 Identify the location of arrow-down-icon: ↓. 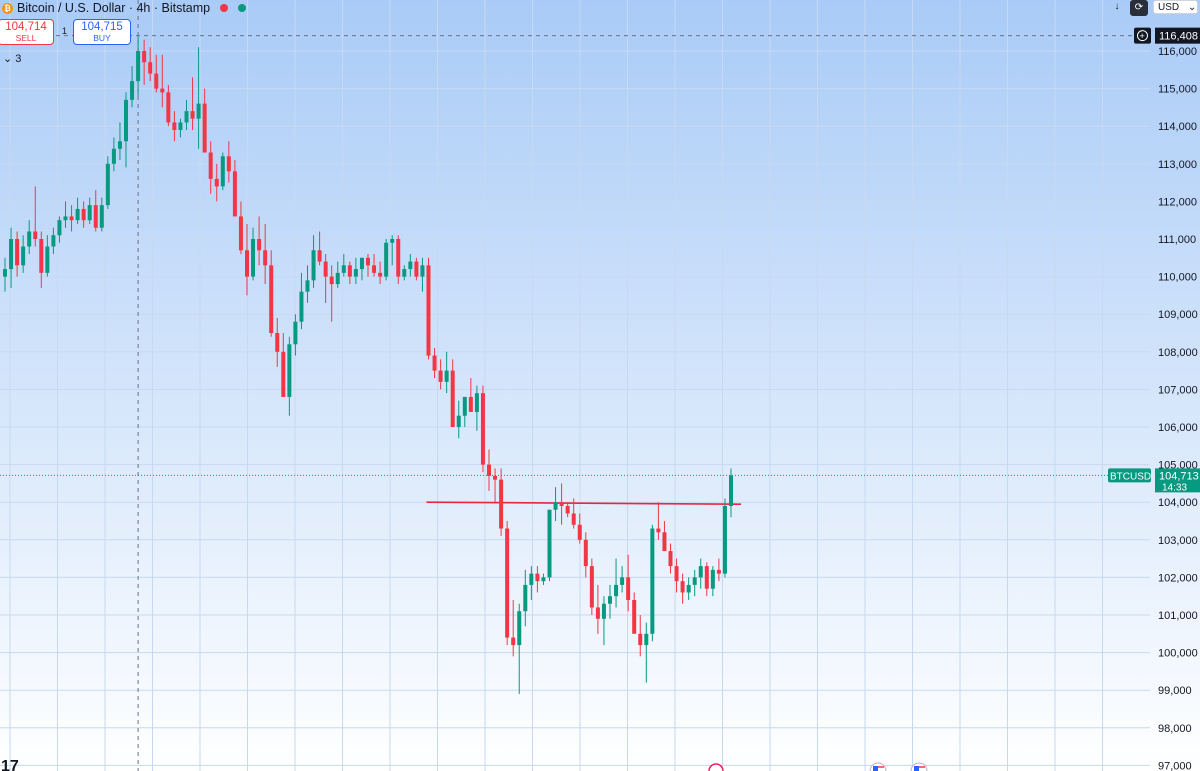
(1117, 6).